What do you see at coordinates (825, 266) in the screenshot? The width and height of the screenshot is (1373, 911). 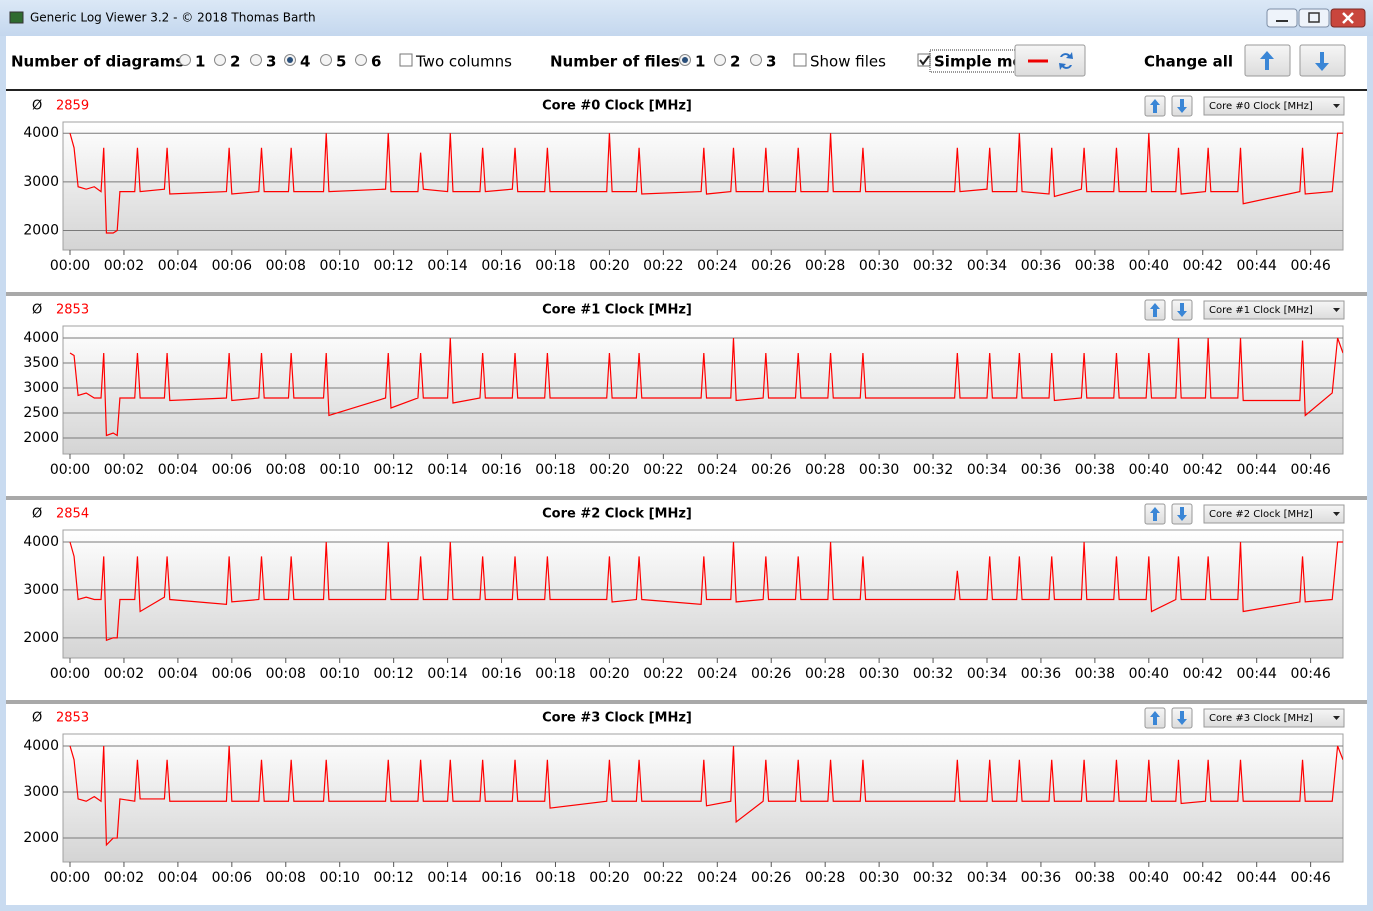 I see `x-tick-label: 00:28` at bounding box center [825, 266].